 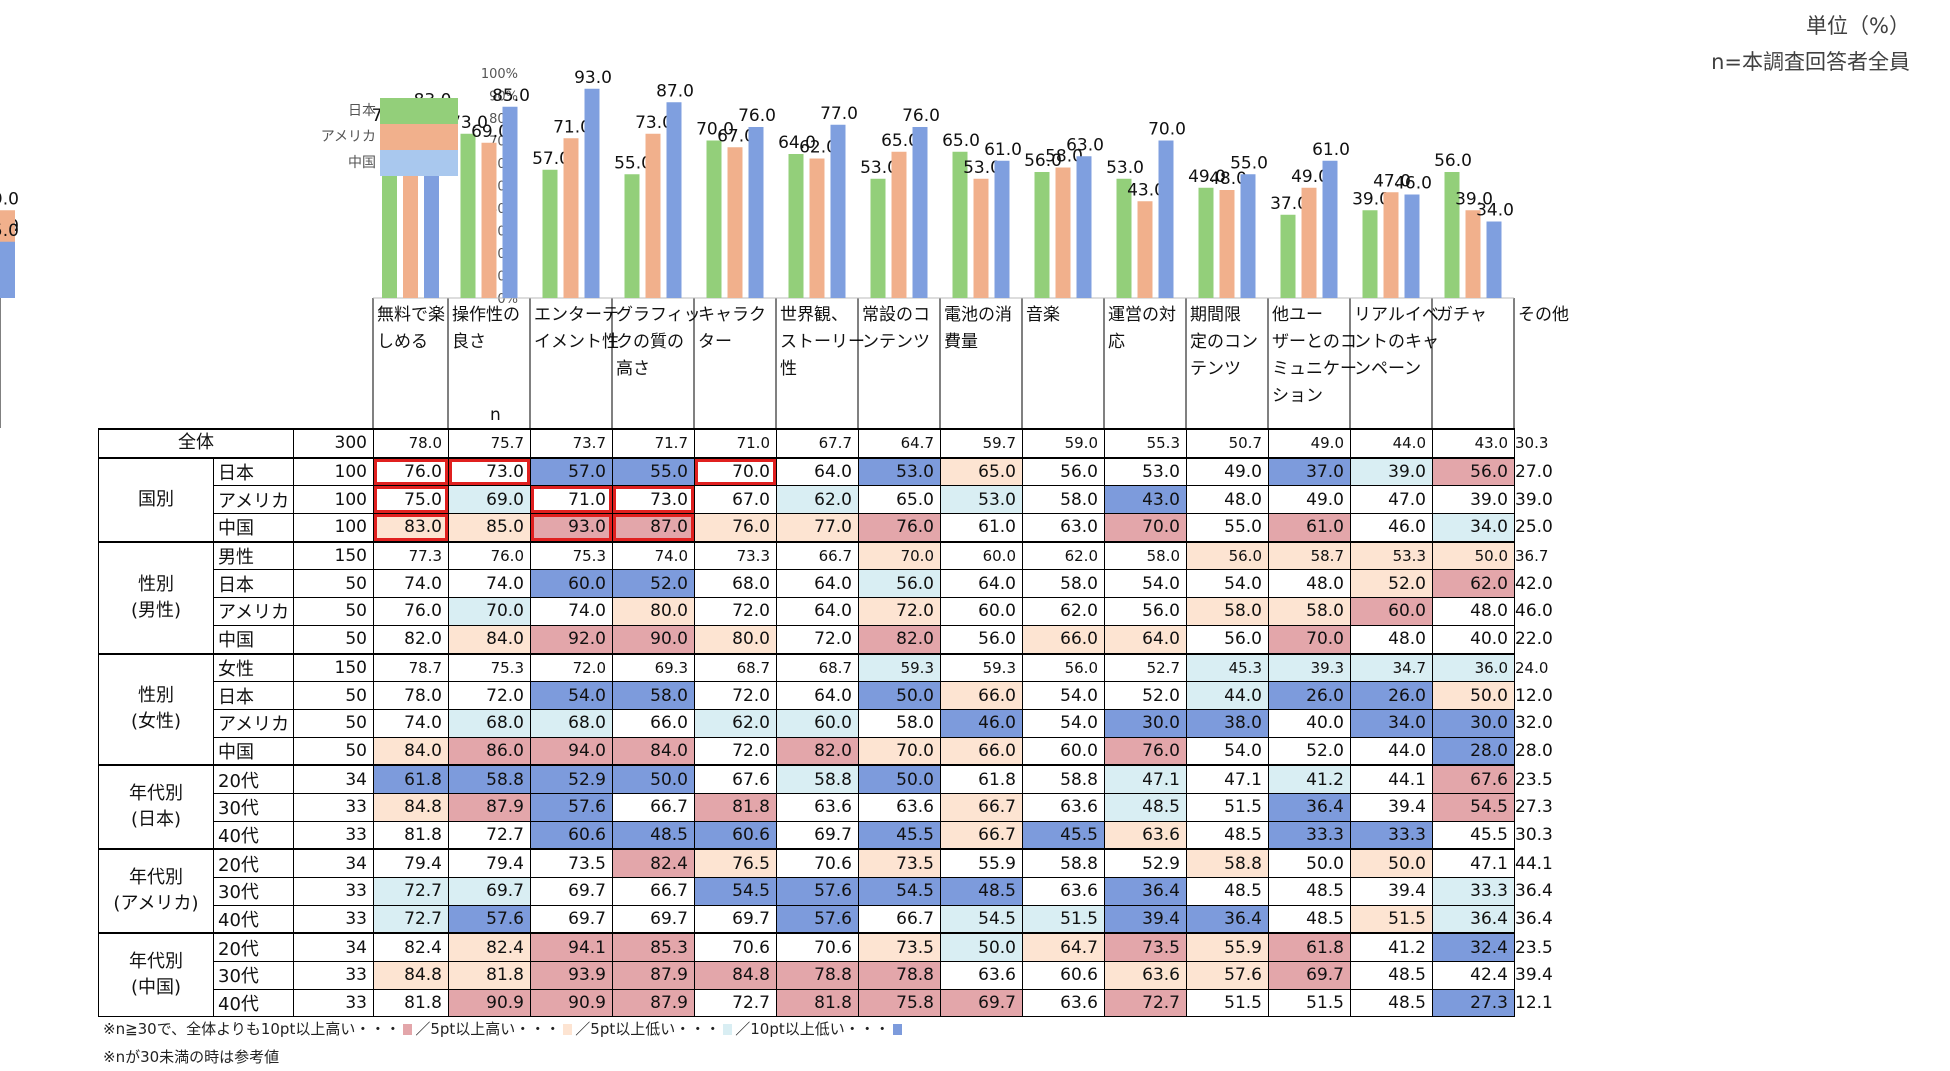 What do you see at coordinates (1227, 667) in the screenshot?
I see `data-cell: 45.3` at bounding box center [1227, 667].